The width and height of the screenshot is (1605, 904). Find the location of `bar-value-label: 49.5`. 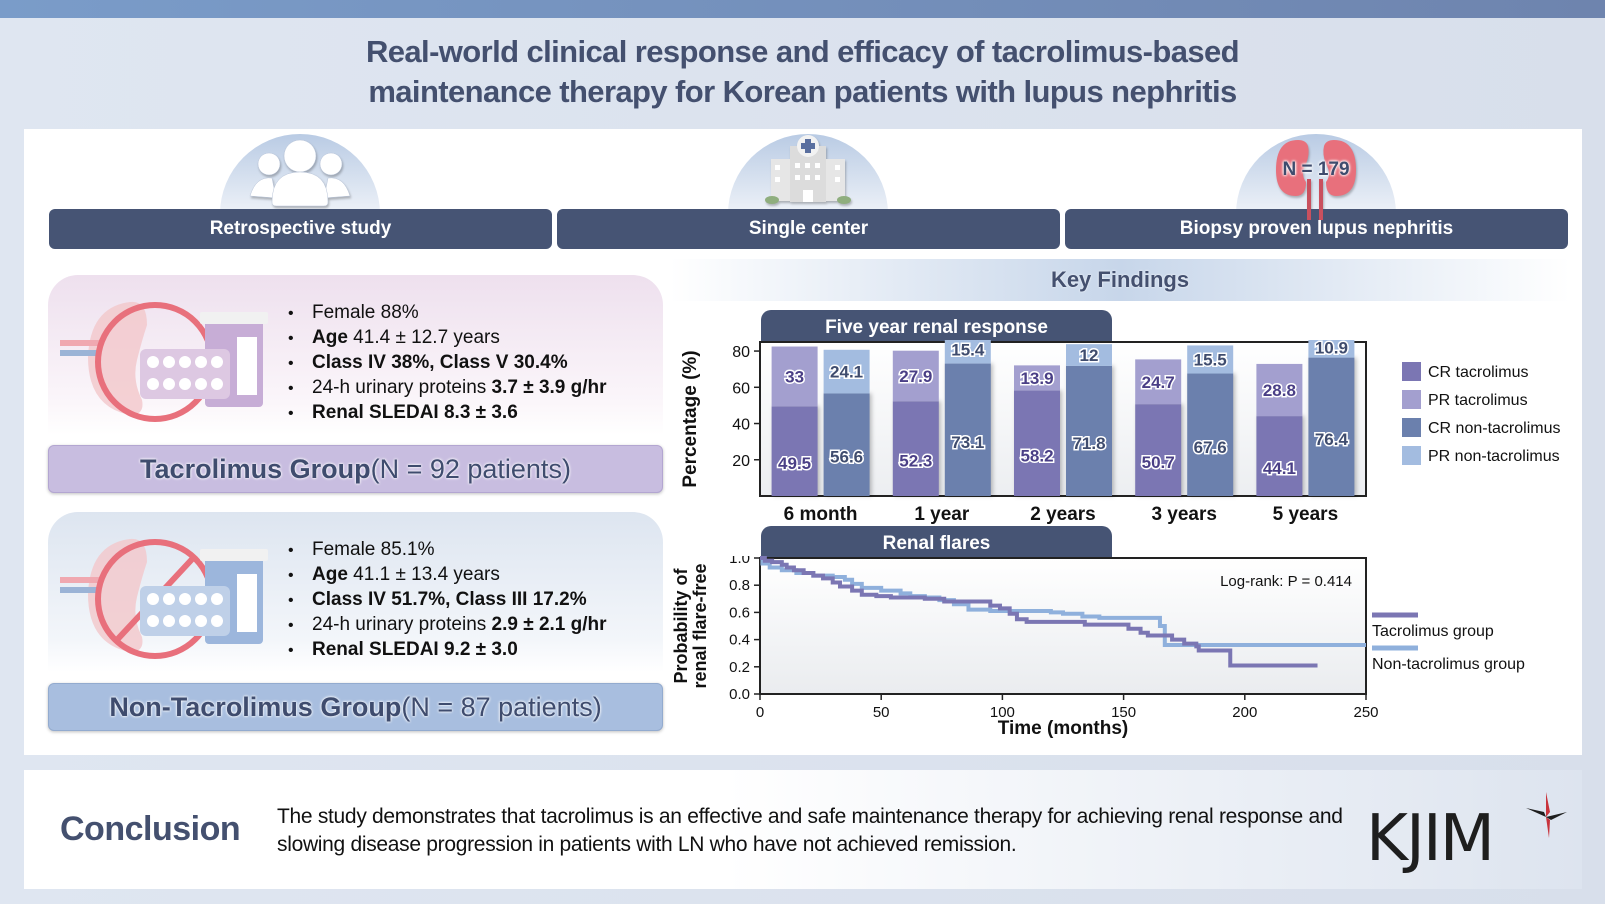

bar-value-label: 49.5 is located at coordinates (794, 463).